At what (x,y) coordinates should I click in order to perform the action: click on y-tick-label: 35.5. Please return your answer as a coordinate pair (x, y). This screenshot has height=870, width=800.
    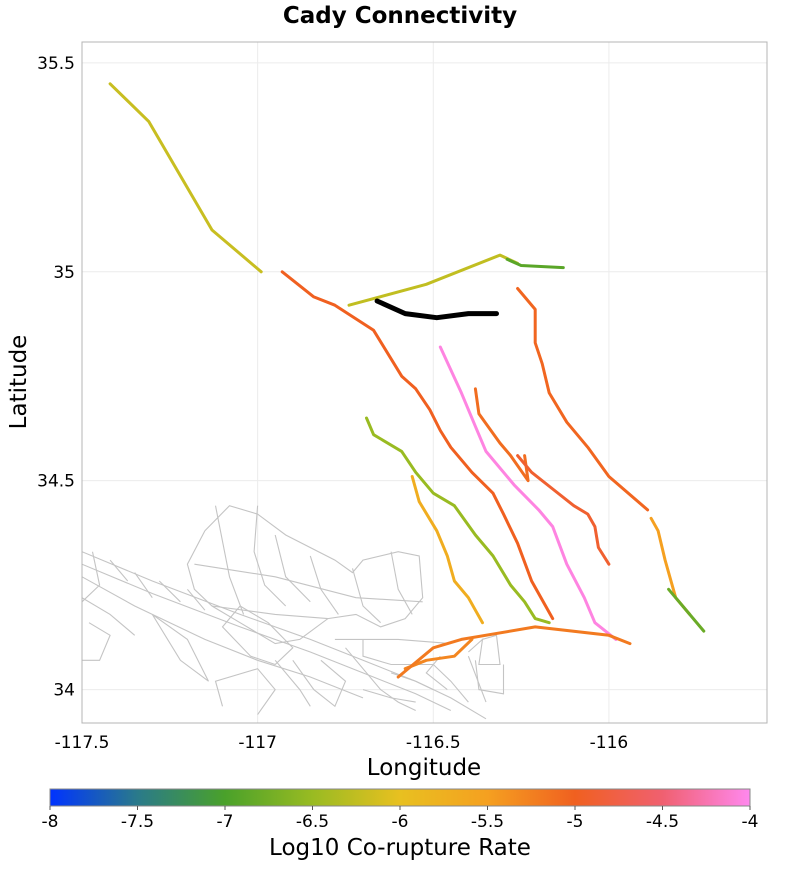
    Looking at the image, I should click on (56, 64).